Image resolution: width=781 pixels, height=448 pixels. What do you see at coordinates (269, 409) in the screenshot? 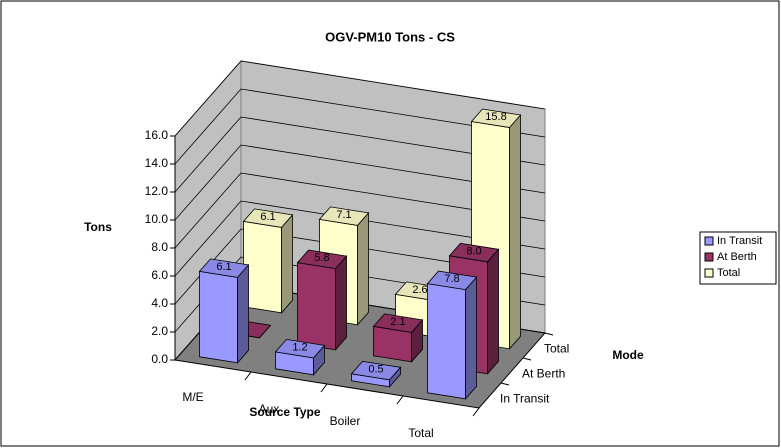
I see `x-tick-label: Aux` at bounding box center [269, 409].